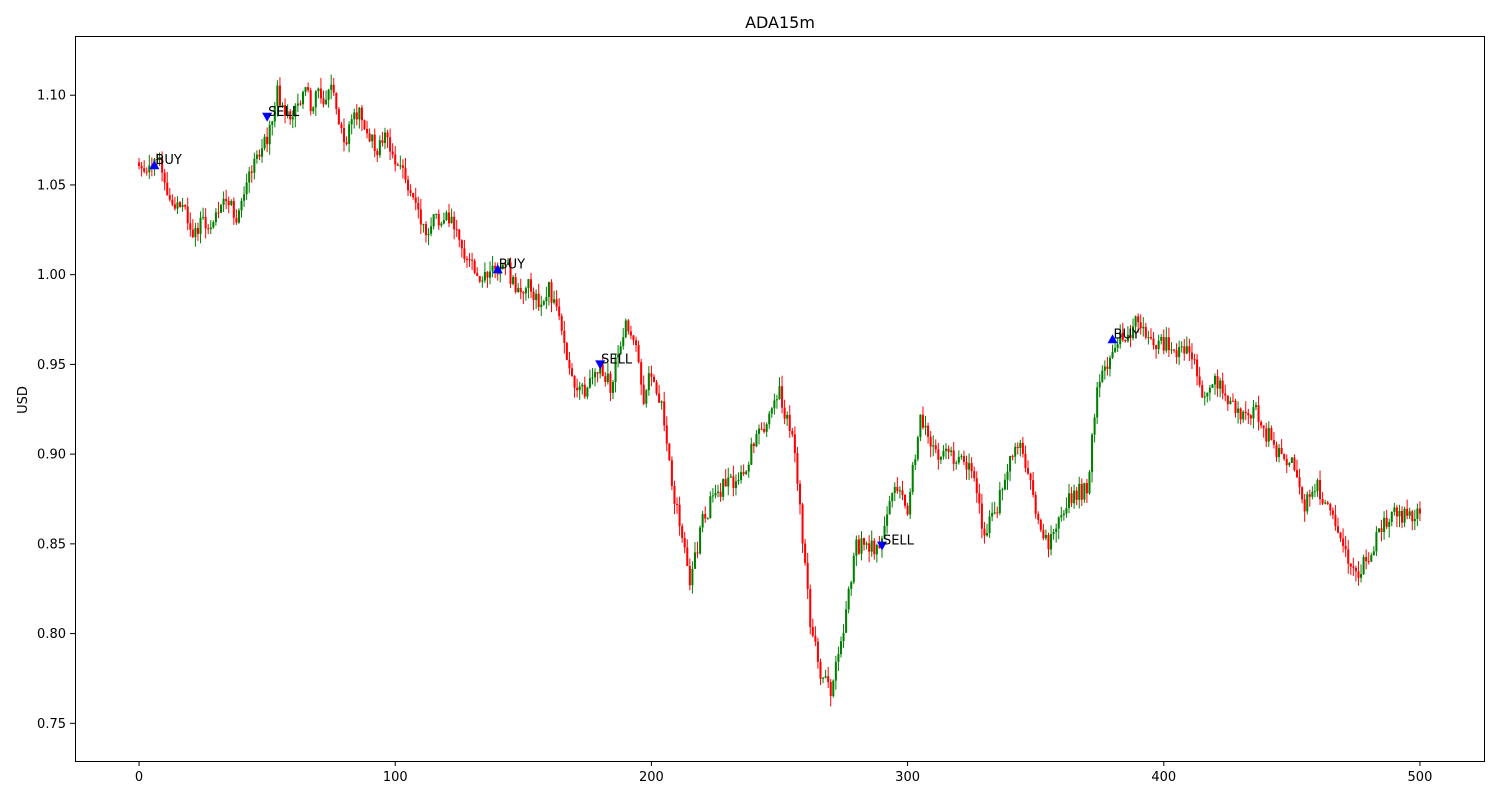 The image size is (1500, 805). What do you see at coordinates (512, 264) in the screenshot?
I see `buy-label: BUY` at bounding box center [512, 264].